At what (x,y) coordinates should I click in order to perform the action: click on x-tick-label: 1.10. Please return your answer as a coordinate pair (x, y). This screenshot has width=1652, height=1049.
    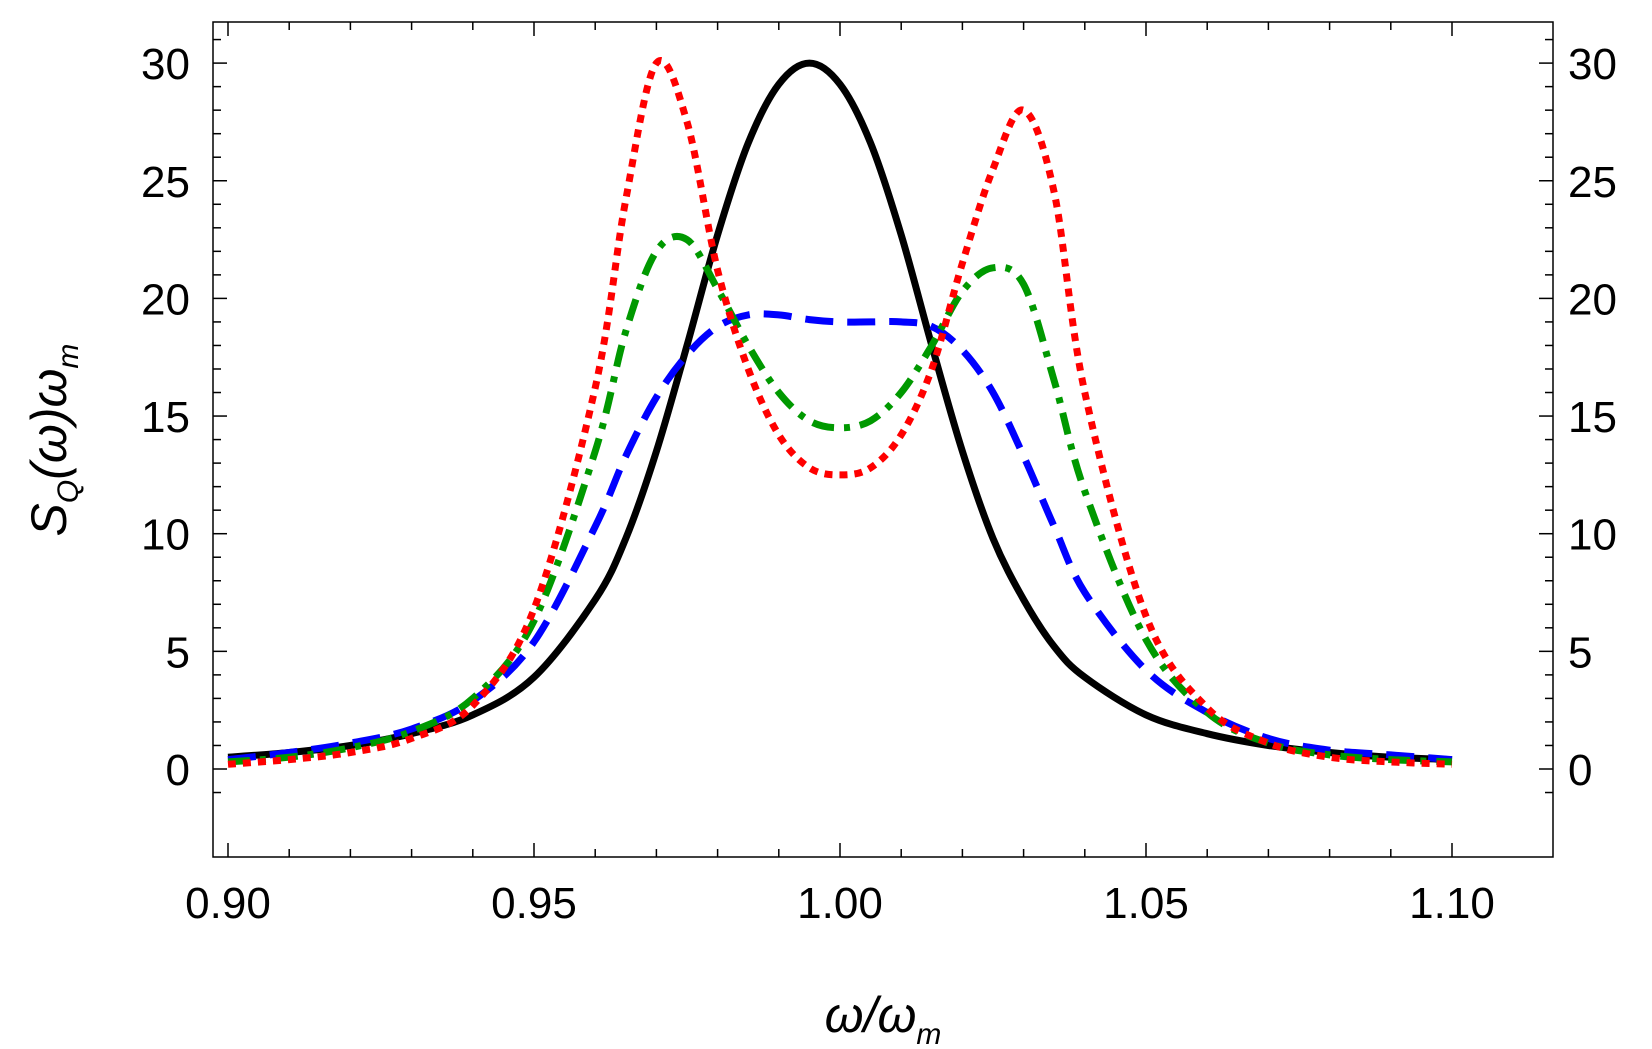
    Looking at the image, I should click on (1452, 903).